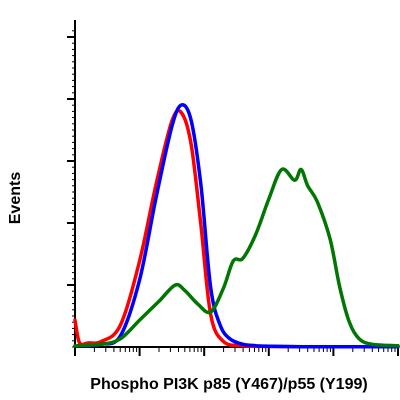 The width and height of the screenshot is (400, 400). I want to click on x-axis-label: Phospho PI3K p85 (Y467)/p55 (Y199), so click(228, 384).